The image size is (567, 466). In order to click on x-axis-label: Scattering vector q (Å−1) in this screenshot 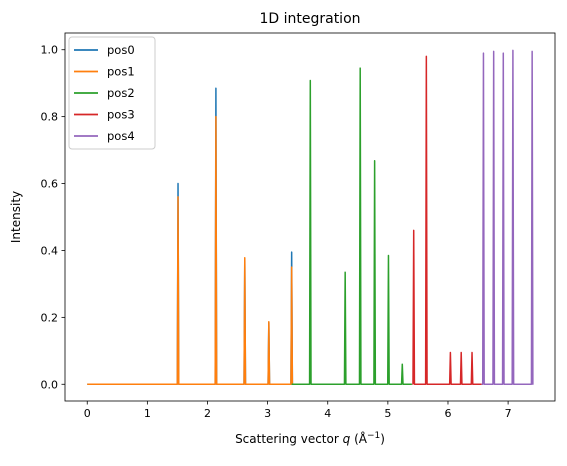, I will do `click(310, 438)`.